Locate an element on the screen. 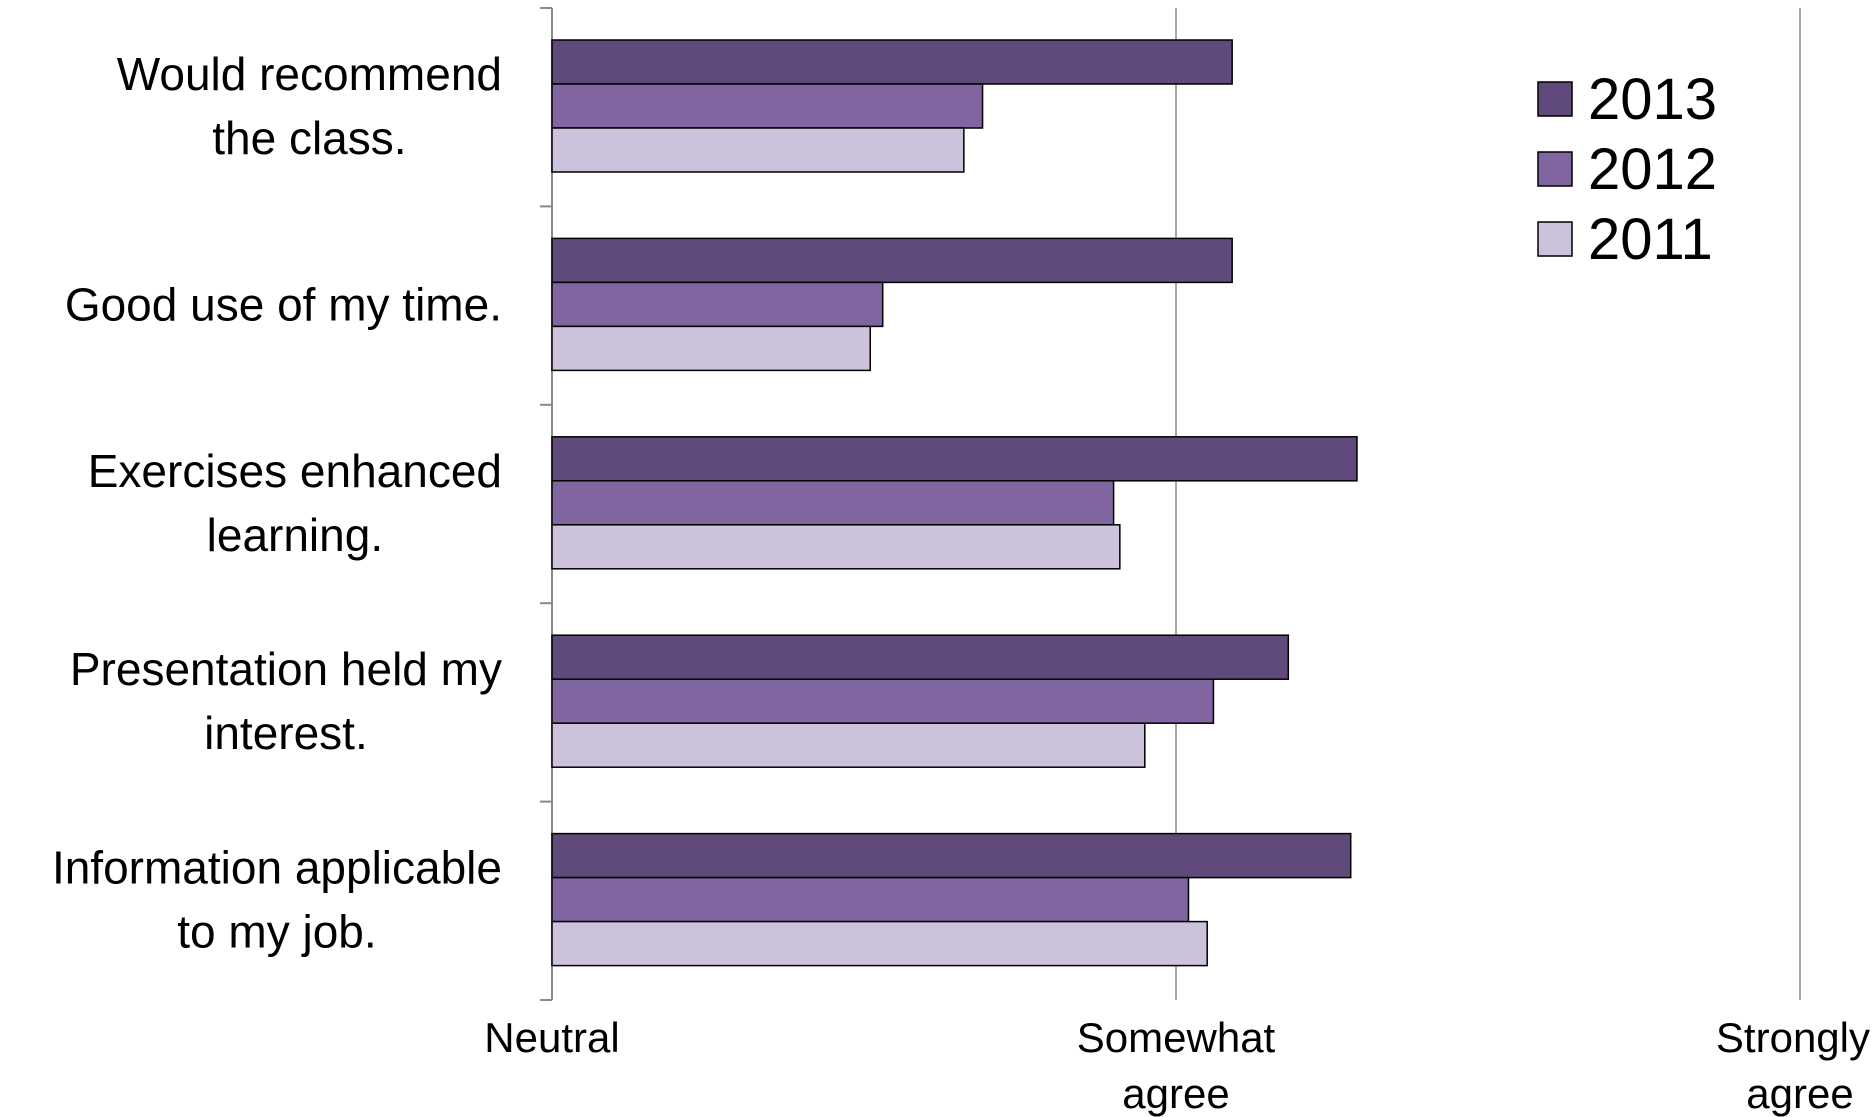  legend-swatch-2012 is located at coordinates (1555, 169).